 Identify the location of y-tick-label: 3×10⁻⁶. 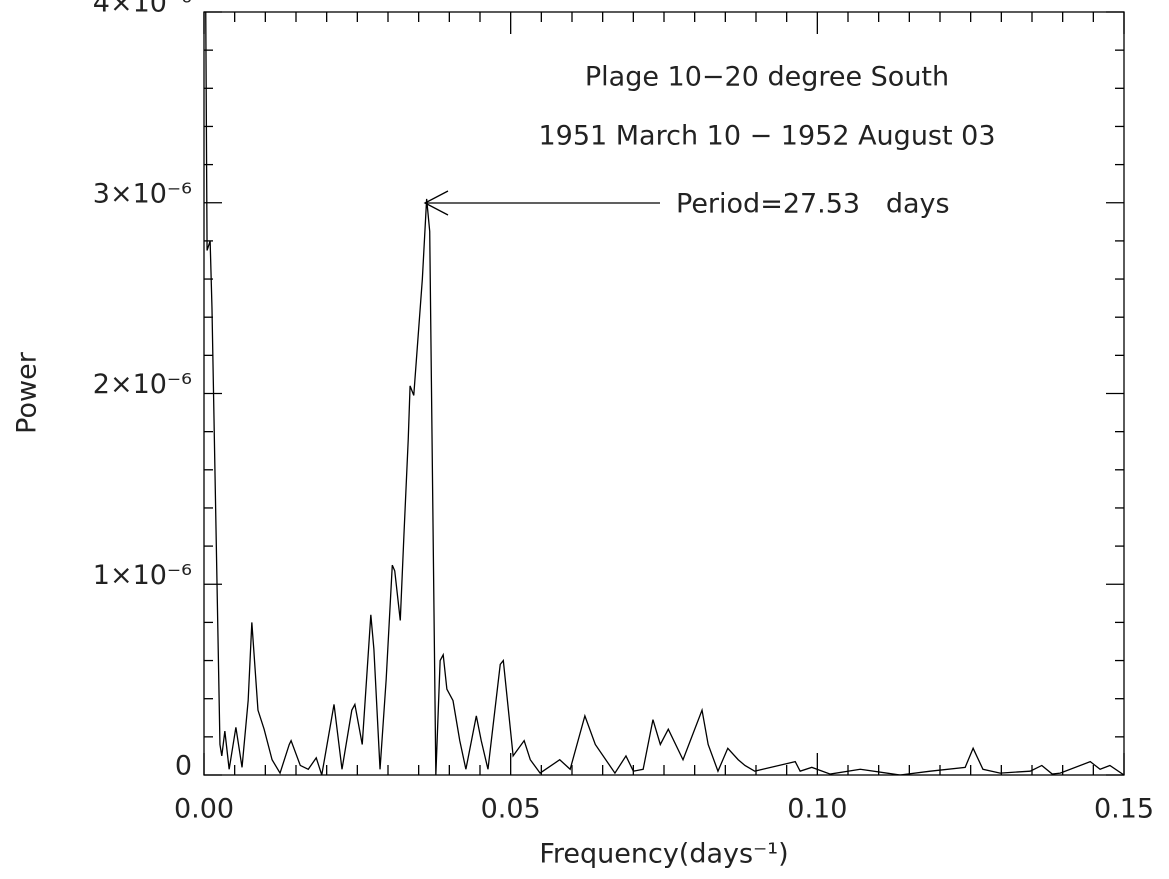
(142, 193).